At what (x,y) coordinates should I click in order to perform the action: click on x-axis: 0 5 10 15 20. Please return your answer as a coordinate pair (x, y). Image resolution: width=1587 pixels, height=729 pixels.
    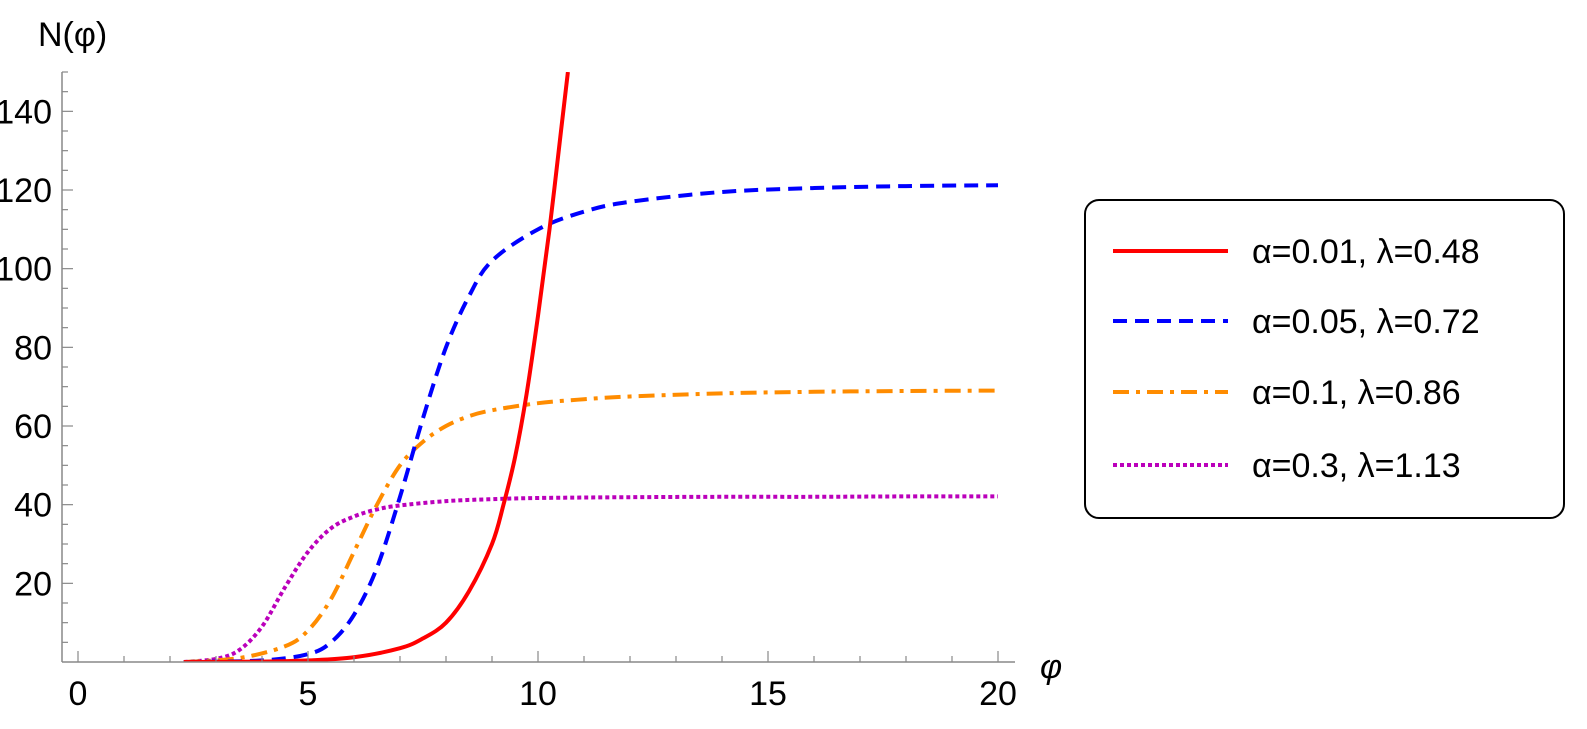
    Looking at the image, I should click on (539, 682).